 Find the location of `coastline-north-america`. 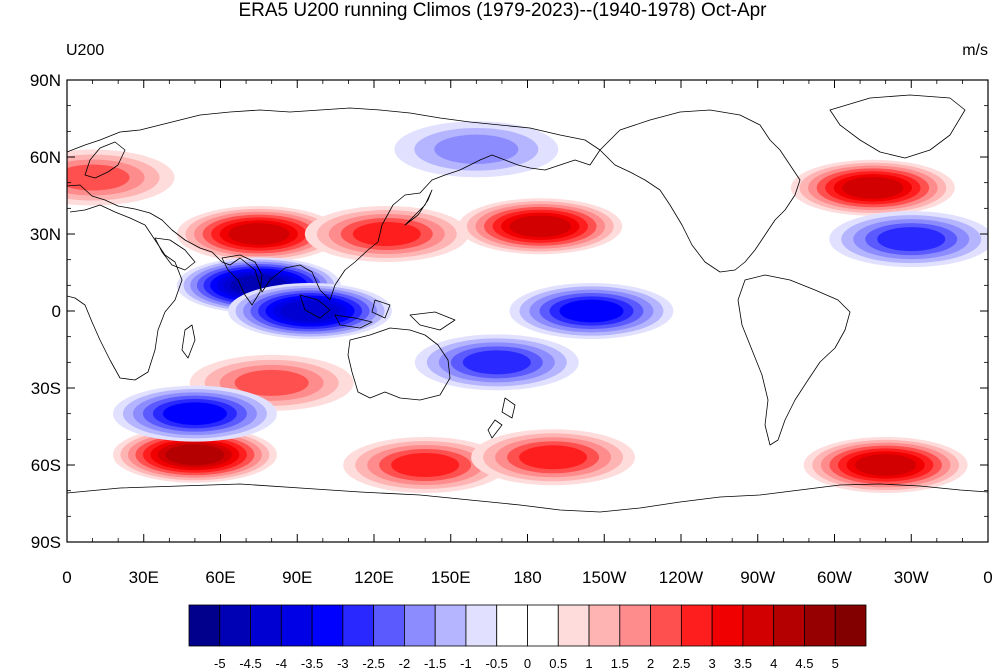

coastline-north-america is located at coordinates (700, 191).